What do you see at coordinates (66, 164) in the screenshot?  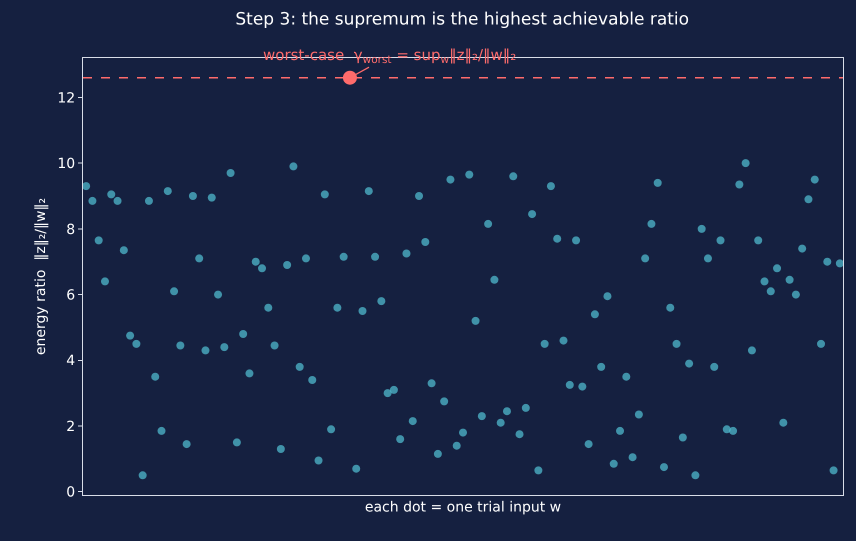 I see `y-tick-label: 10` at bounding box center [66, 164].